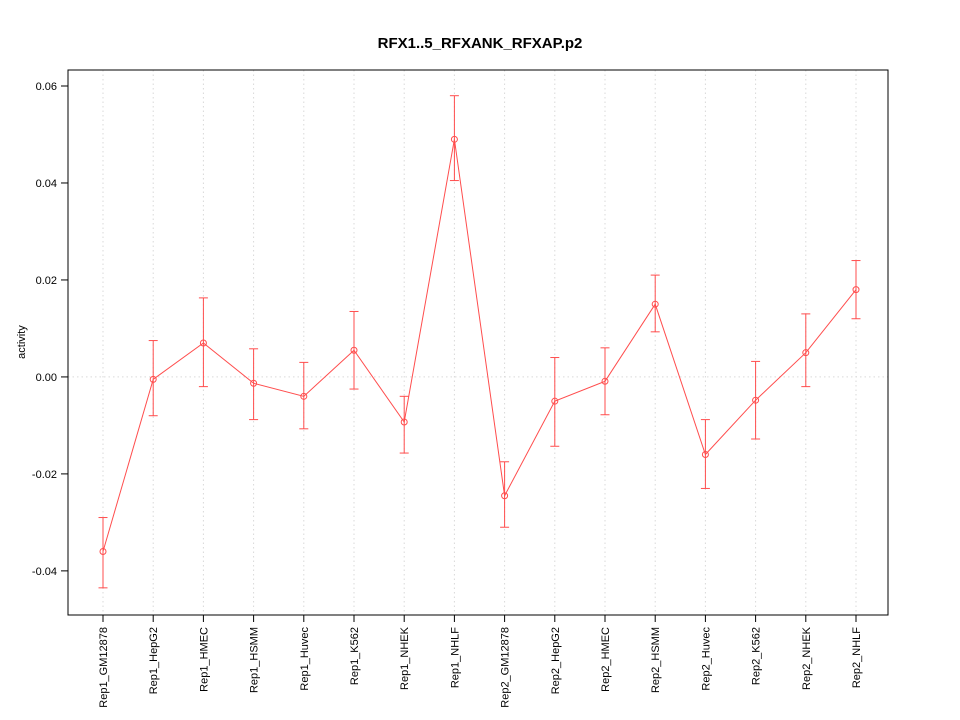 The height and width of the screenshot is (720, 960). I want to click on chart-title: RFX1..5_RFXANK_RFXAP.p2, so click(480, 43).